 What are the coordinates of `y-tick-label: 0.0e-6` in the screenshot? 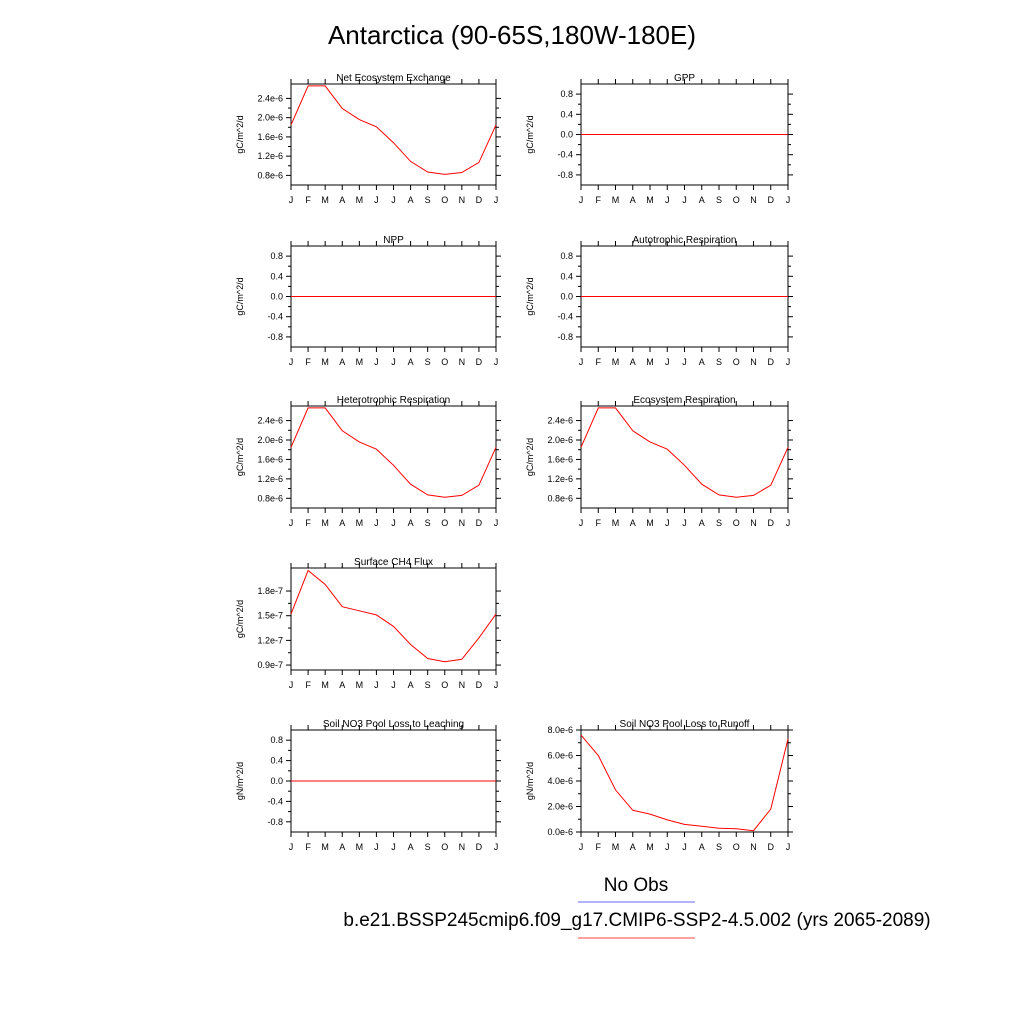 It's located at (560, 832).